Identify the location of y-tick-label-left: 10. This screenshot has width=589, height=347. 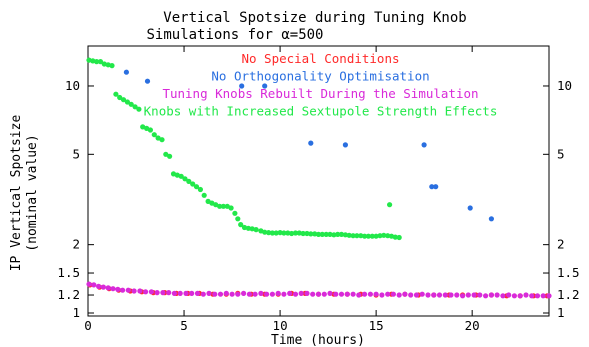
(72, 85).